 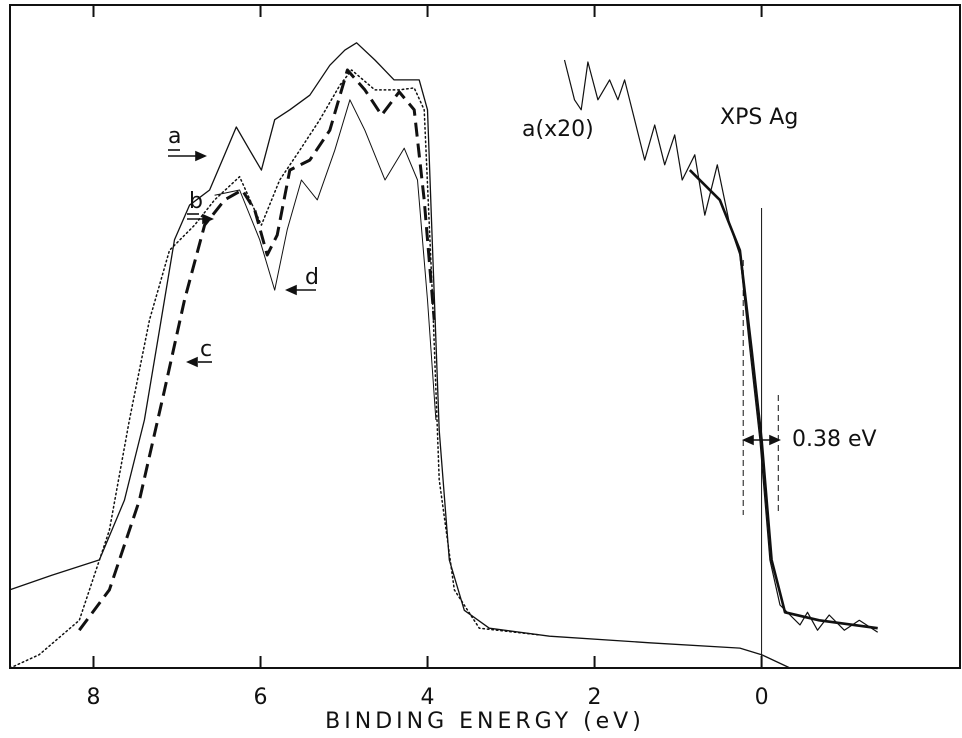 I want to click on x-tick-label: 2, so click(x=595, y=697).